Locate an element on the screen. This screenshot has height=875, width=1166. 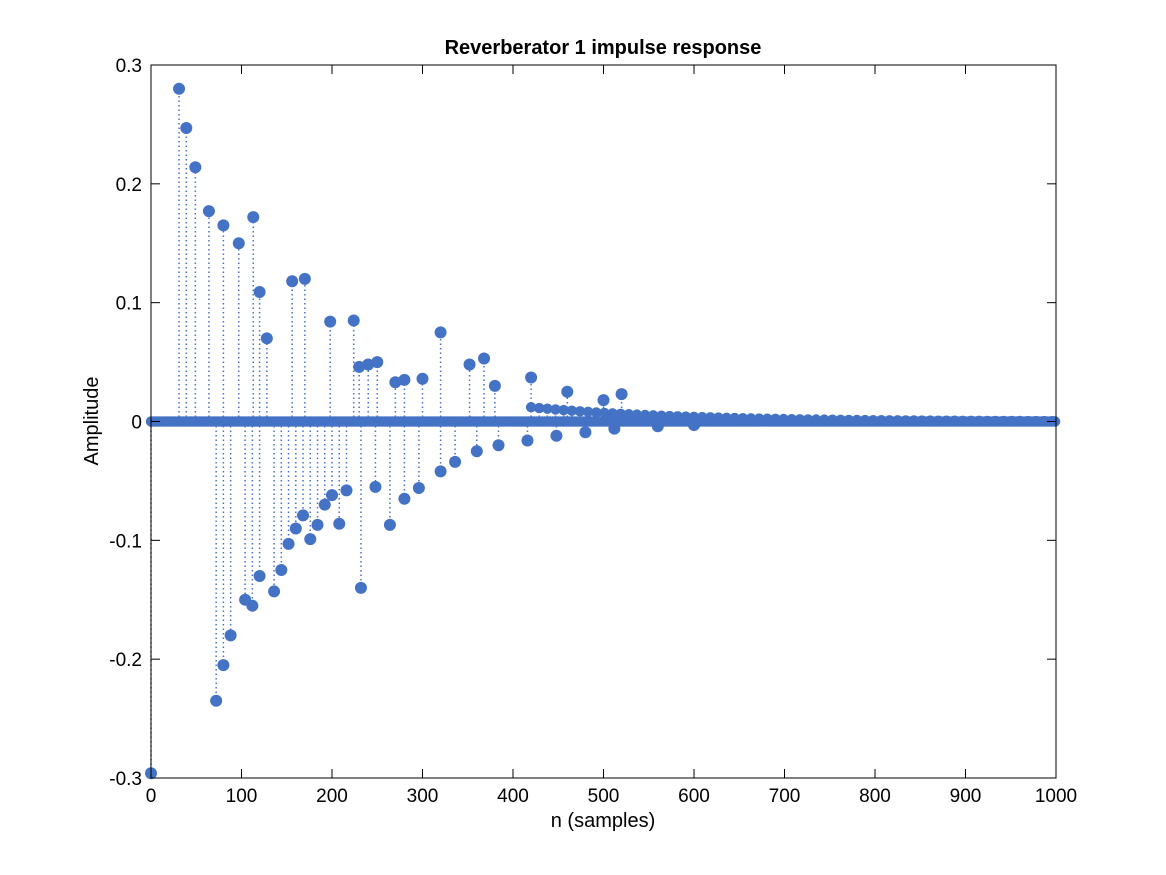
x-tick-label: 400 is located at coordinates (513, 796).